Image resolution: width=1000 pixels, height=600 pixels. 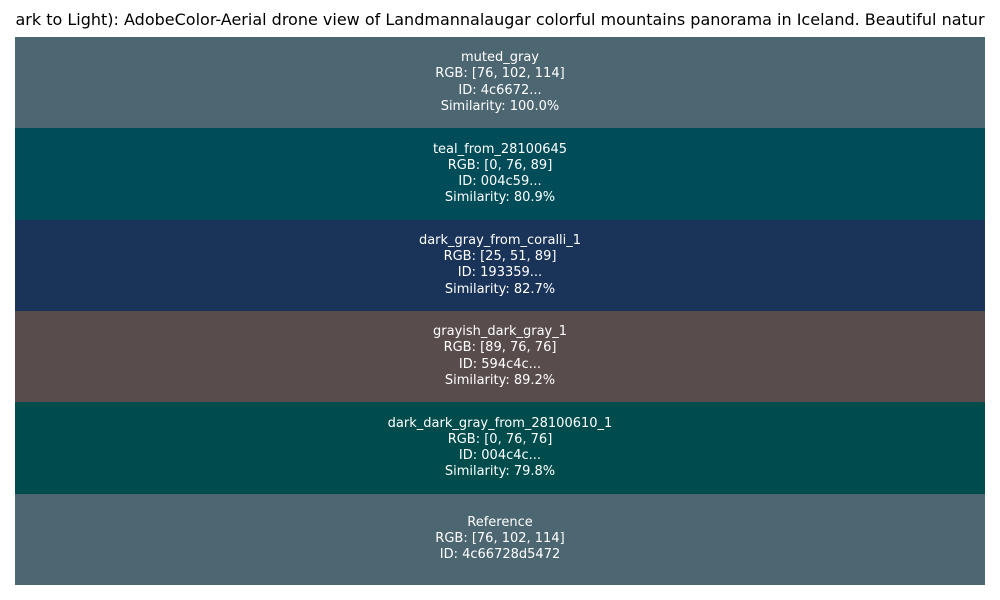 What do you see at coordinates (500, 289) in the screenshot?
I see `swatch-similarity: Similarity: 82.7%` at bounding box center [500, 289].